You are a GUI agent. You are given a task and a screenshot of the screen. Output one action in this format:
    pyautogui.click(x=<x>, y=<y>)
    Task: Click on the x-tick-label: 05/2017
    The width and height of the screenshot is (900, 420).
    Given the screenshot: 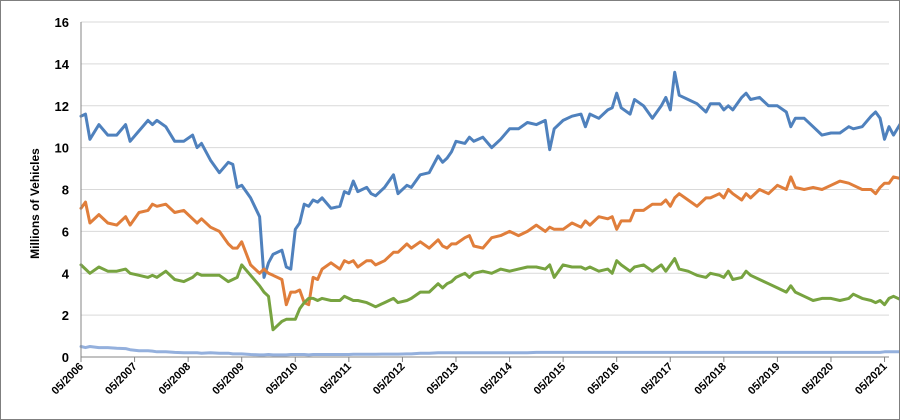 What is the action you would take?
    pyautogui.click(x=657, y=379)
    